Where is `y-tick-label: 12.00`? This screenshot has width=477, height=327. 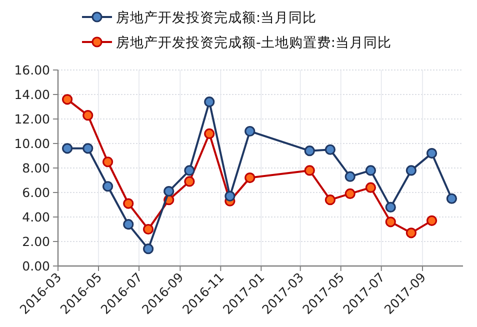
y-tick-label: 12.00 is located at coordinates (32, 119).